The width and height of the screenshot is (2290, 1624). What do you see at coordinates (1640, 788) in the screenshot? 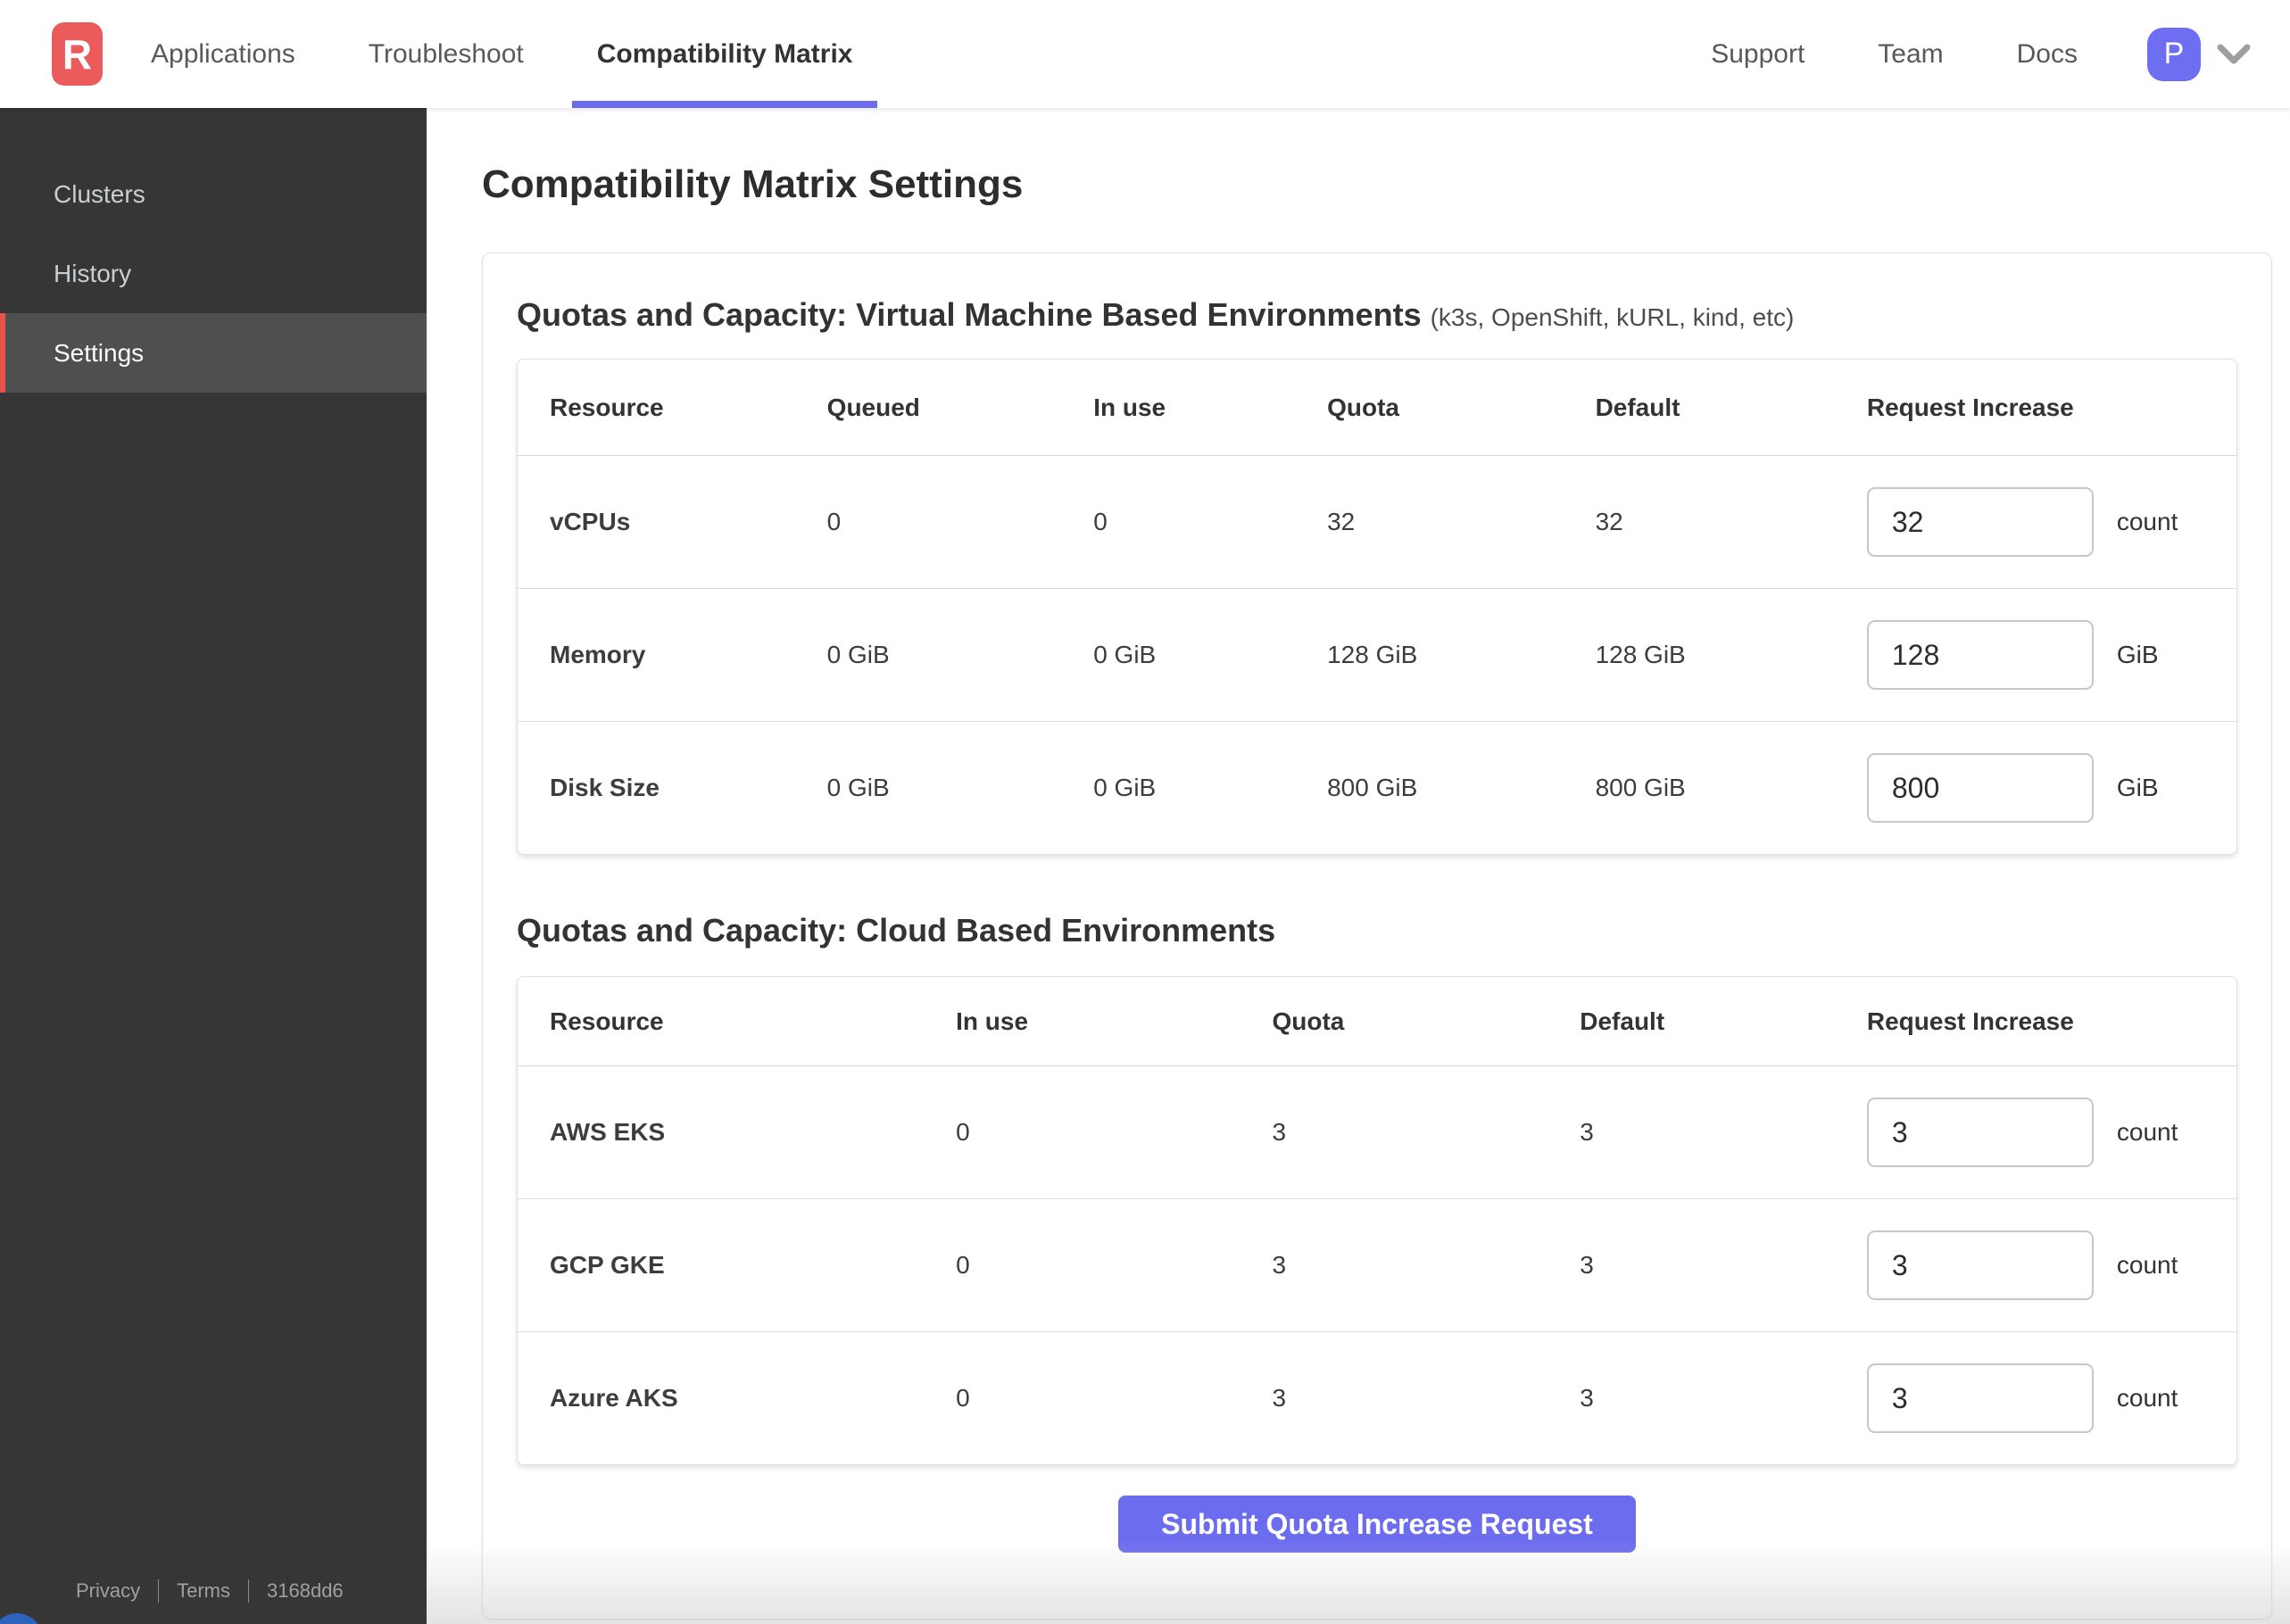
I see `default-value: 800 GiB` at bounding box center [1640, 788].